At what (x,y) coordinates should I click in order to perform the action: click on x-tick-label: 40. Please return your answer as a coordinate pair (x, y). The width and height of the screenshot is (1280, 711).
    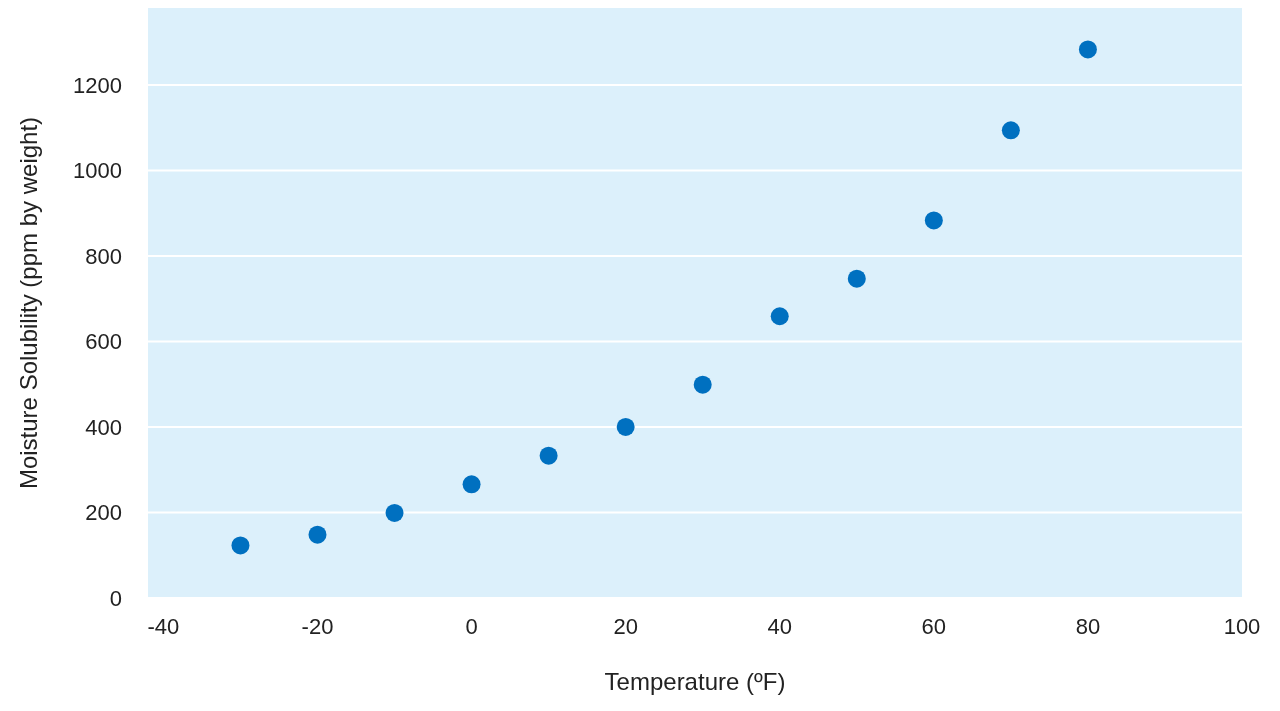
    Looking at the image, I should click on (779, 626).